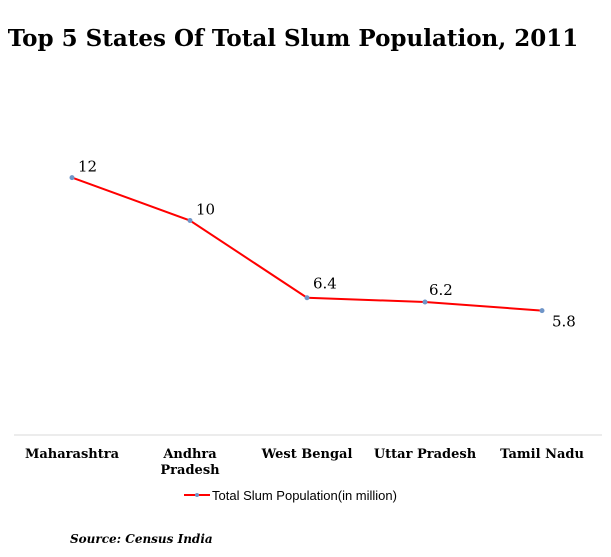 The width and height of the screenshot is (611, 557). I want to click on data-label: 6.4, so click(325, 284).